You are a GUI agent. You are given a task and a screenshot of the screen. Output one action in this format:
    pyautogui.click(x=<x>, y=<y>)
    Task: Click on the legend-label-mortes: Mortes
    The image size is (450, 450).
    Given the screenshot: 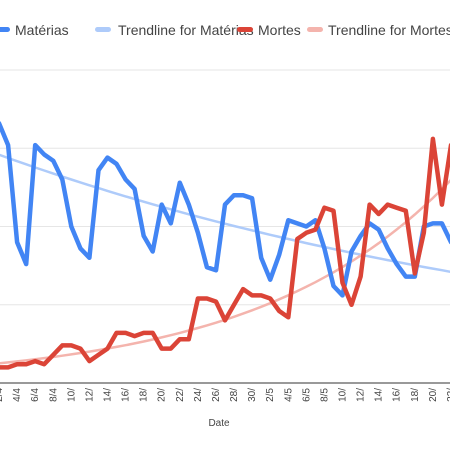 What is the action you would take?
    pyautogui.click(x=279, y=30)
    